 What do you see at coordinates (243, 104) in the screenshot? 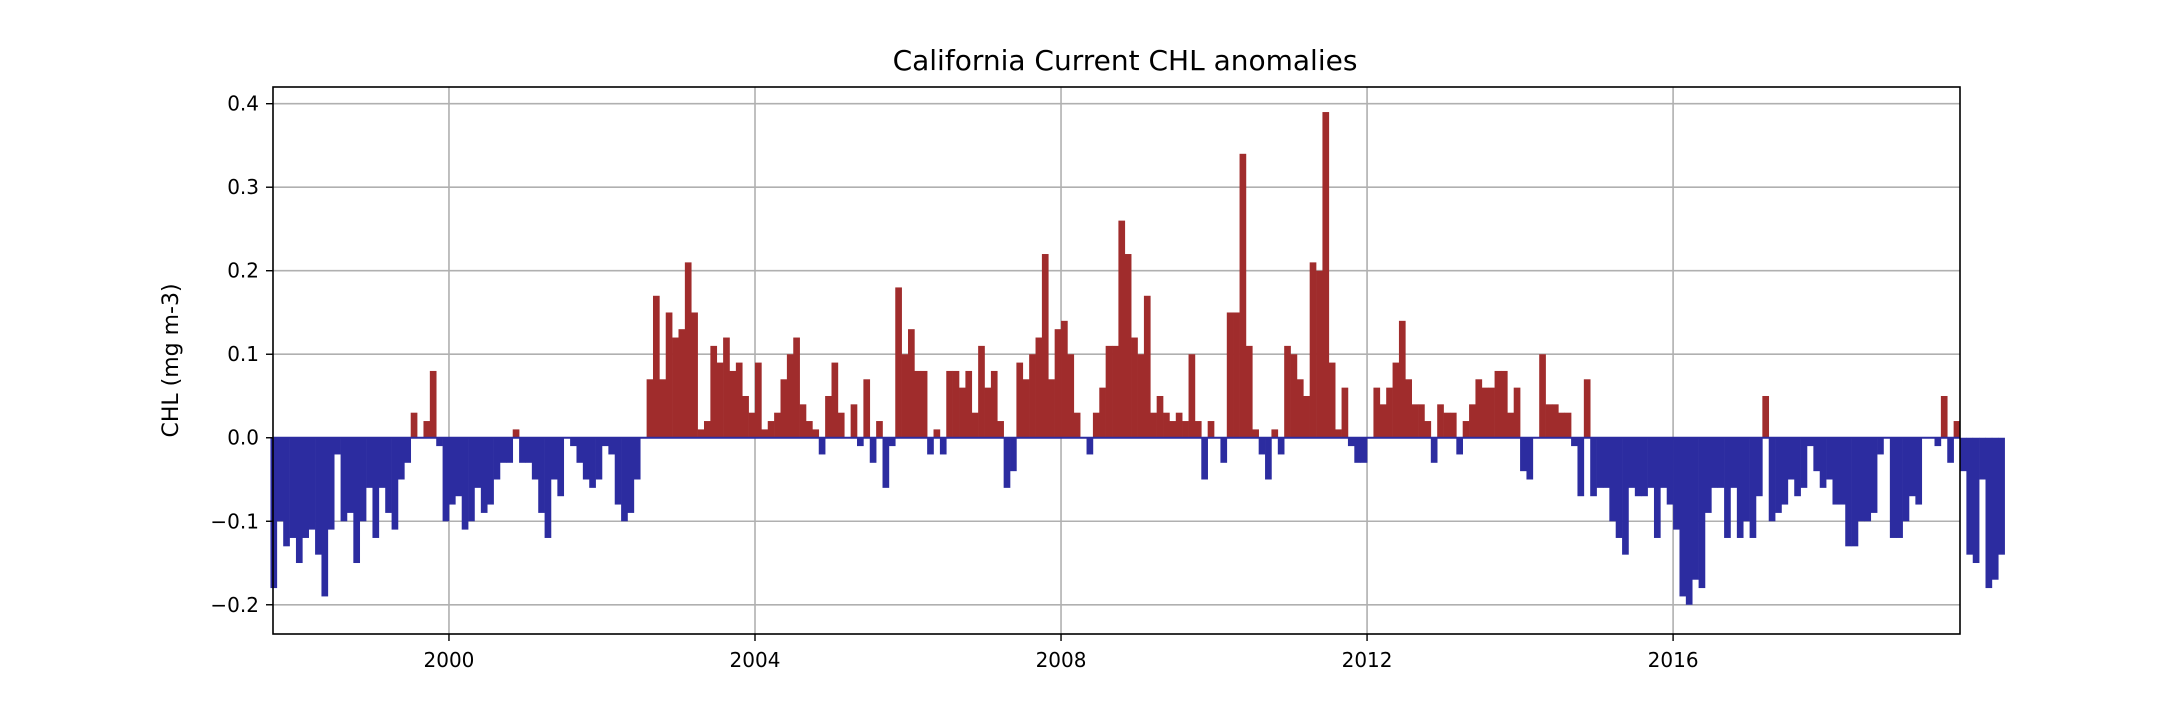
I see `y-tick-label: 0.4` at bounding box center [243, 104].